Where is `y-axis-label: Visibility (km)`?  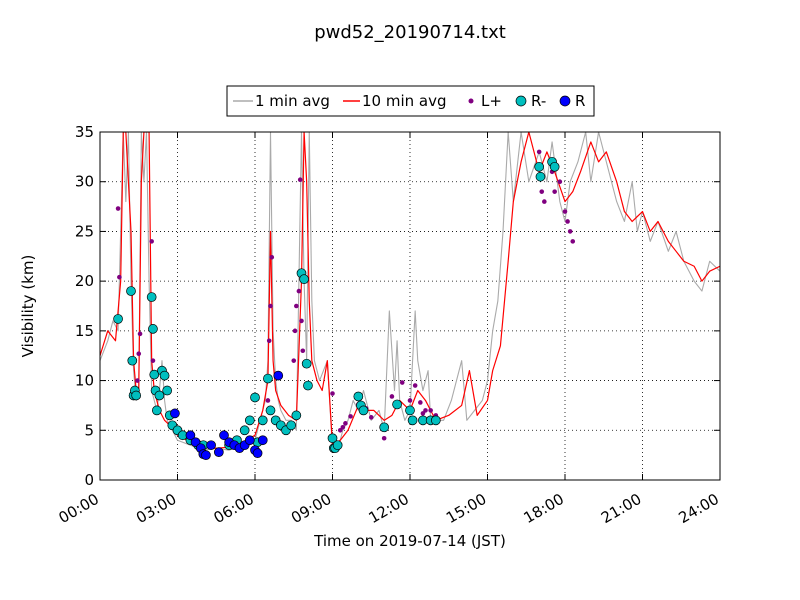 y-axis-label: Visibility (km) is located at coordinates (28, 306).